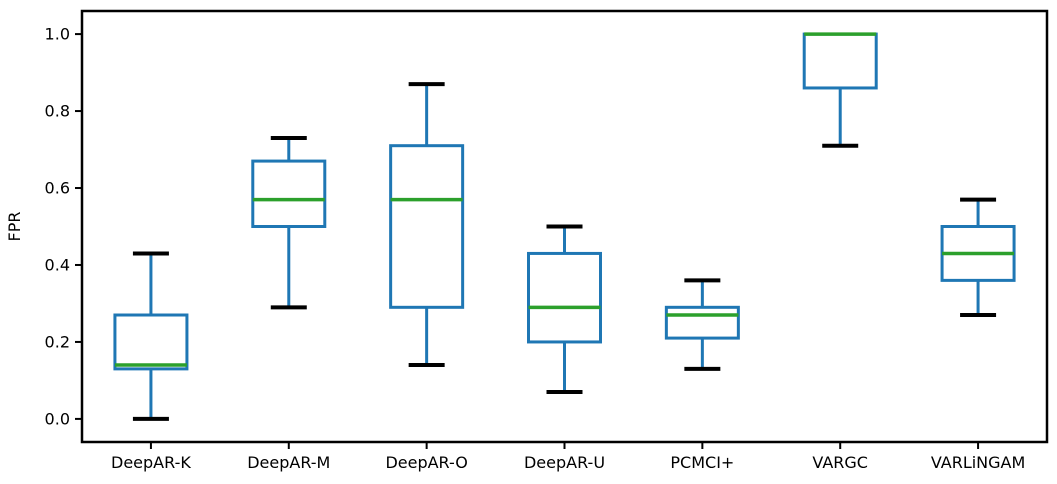  I want to click on y-axis-label: FPR, so click(14, 227).